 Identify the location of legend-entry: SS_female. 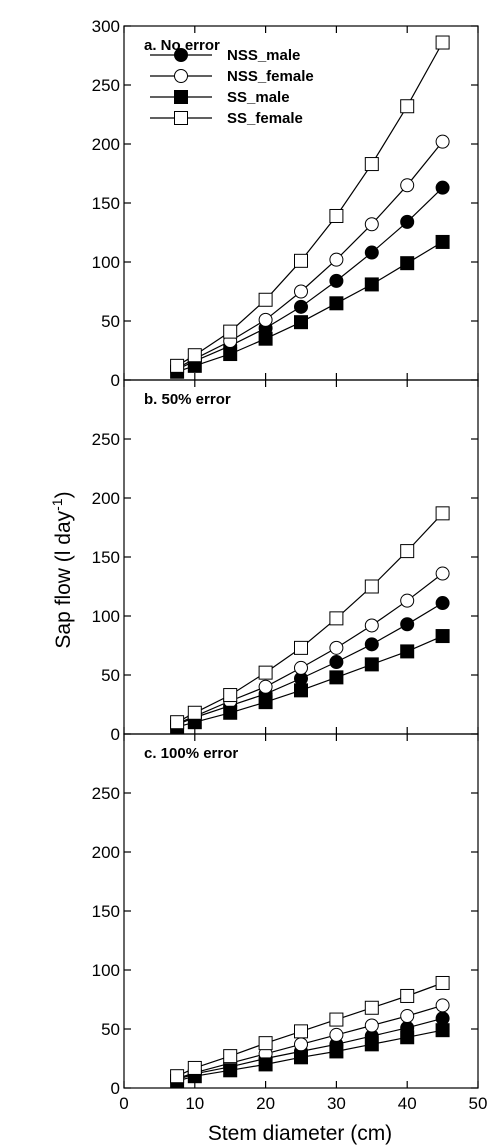
(226, 118).